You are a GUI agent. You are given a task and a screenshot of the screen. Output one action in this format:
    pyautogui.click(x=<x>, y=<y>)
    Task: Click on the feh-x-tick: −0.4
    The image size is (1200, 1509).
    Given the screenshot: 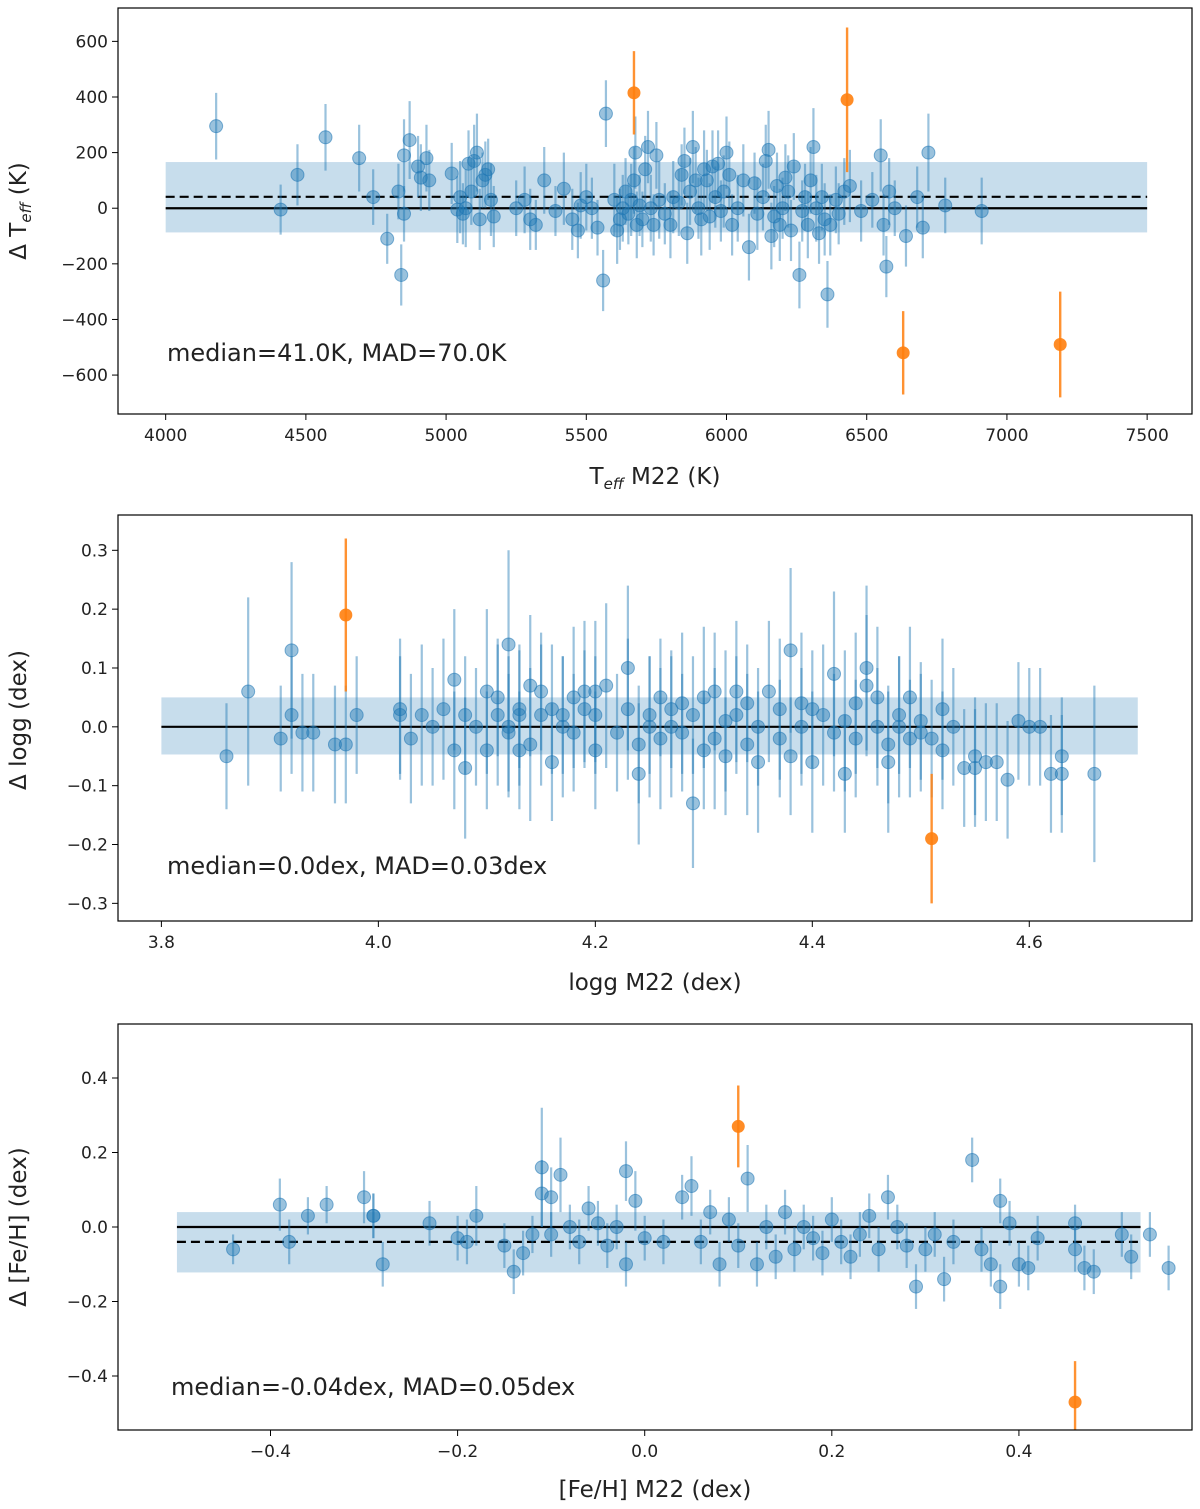 What is the action you would take?
    pyautogui.click(x=270, y=1446)
    